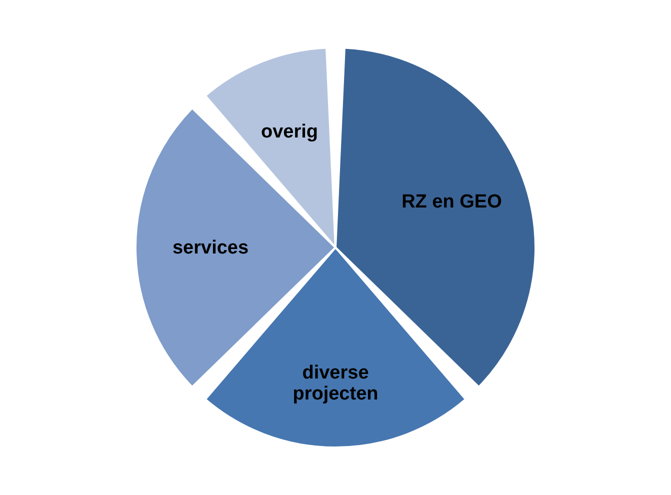 This screenshot has height=495, width=671. What do you see at coordinates (210, 248) in the screenshot?
I see `slice-label: services` at bounding box center [210, 248].